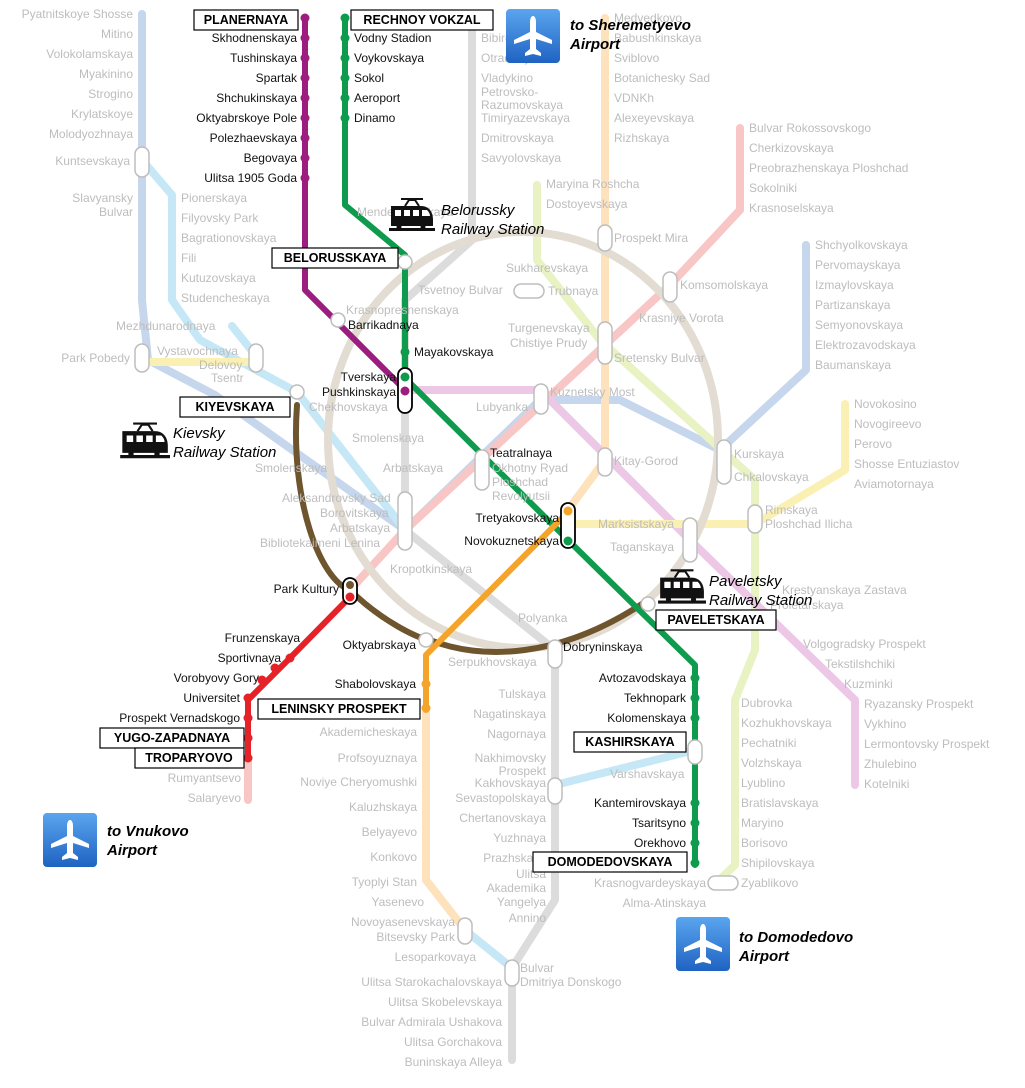 This screenshot has height=1088, width=1025. I want to click on faint-label: Fili, so click(188, 258).